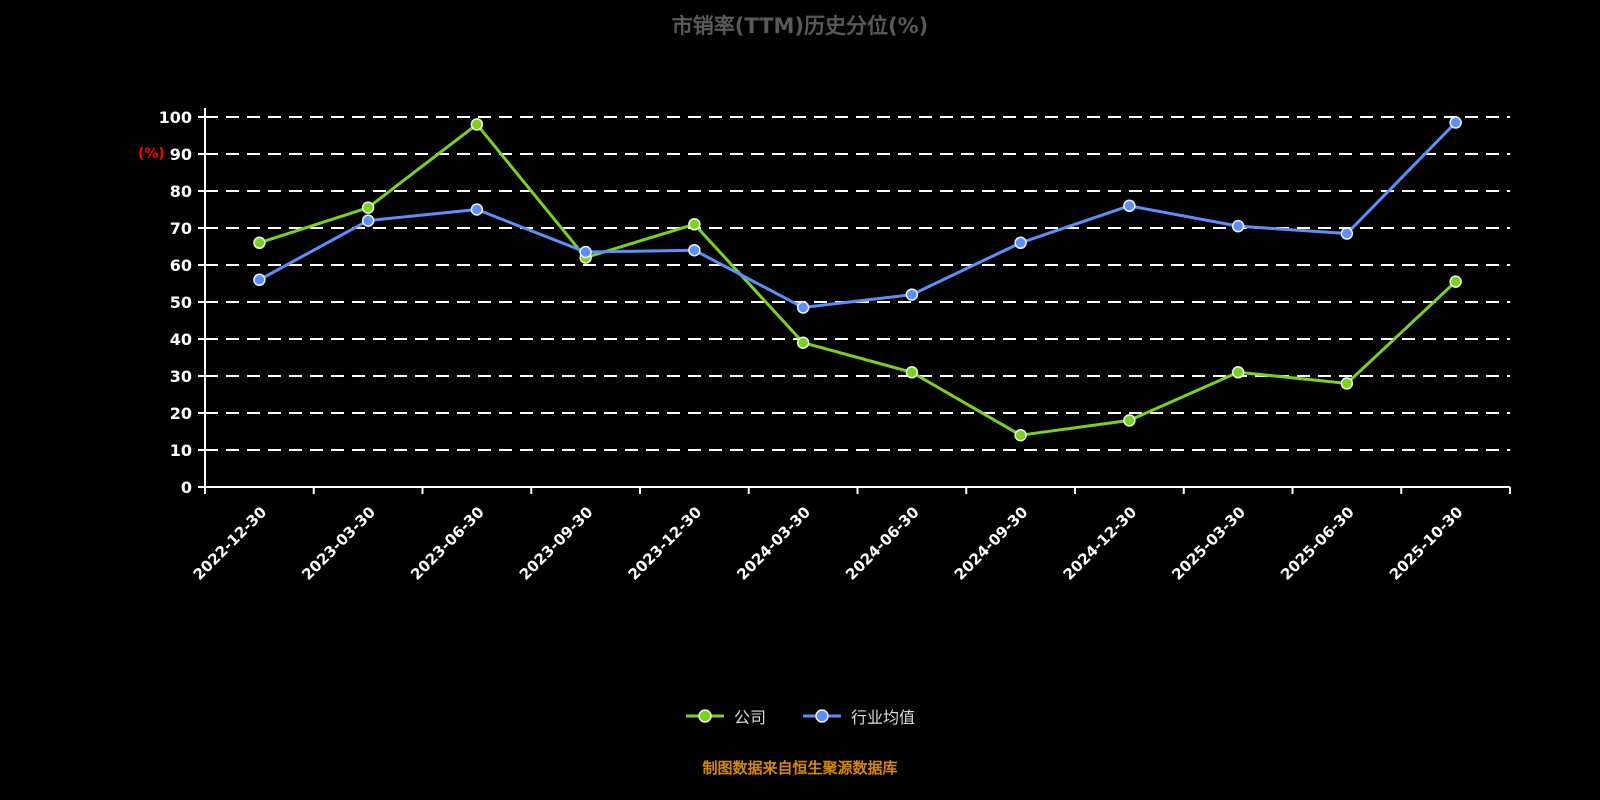 The image size is (1600, 800). Describe the element at coordinates (1208, 543) in the screenshot. I see `x-tick-label: 2025-03-30` at that location.